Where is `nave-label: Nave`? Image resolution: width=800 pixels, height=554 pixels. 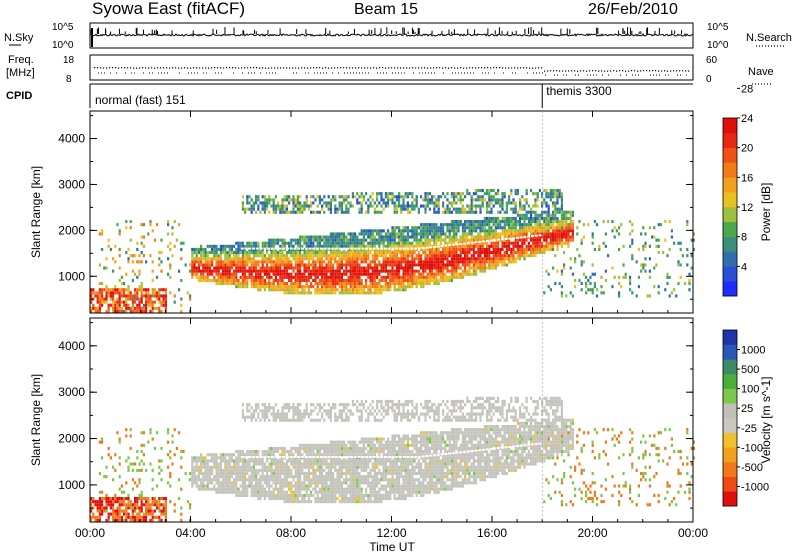 nave-label: Nave is located at coordinates (761, 72).